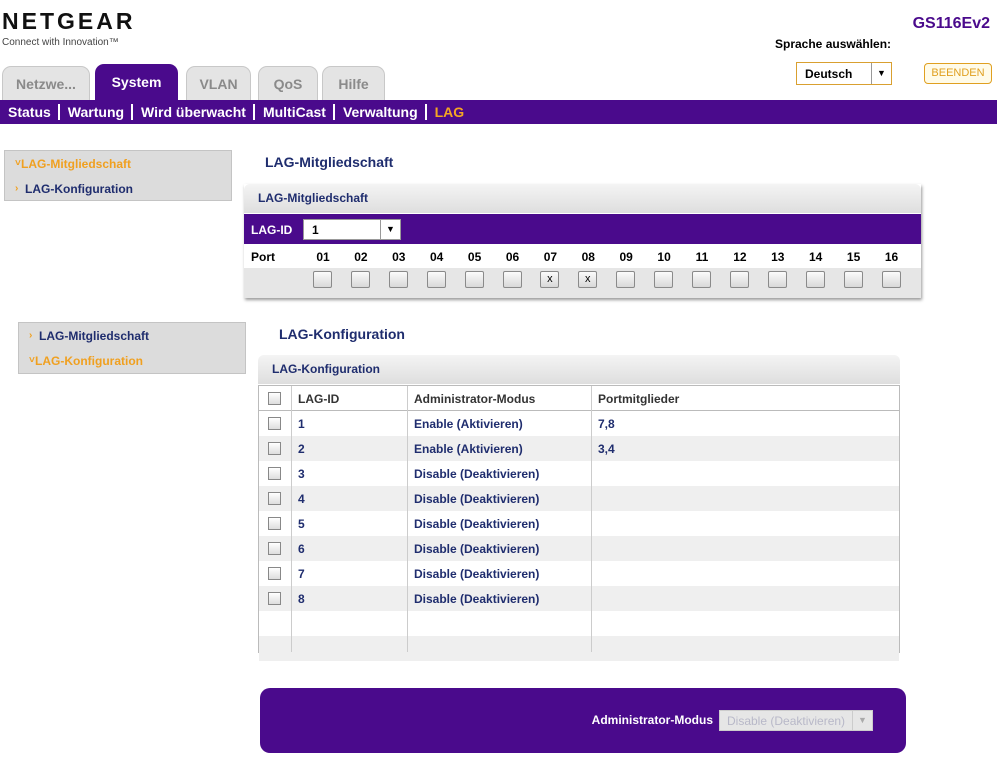 Image resolution: width=997 pixels, height=768 pixels. I want to click on port-number: 01, so click(323, 257).